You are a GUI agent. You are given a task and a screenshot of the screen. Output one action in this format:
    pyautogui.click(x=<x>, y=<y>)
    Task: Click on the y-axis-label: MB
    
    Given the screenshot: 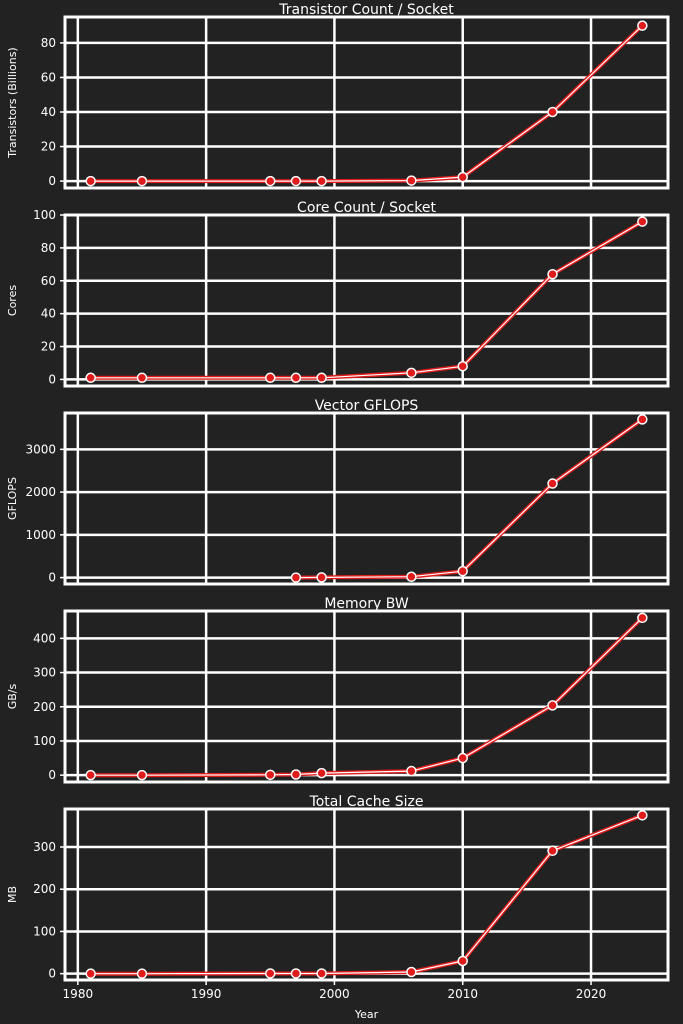 What is the action you would take?
    pyautogui.click(x=12, y=894)
    